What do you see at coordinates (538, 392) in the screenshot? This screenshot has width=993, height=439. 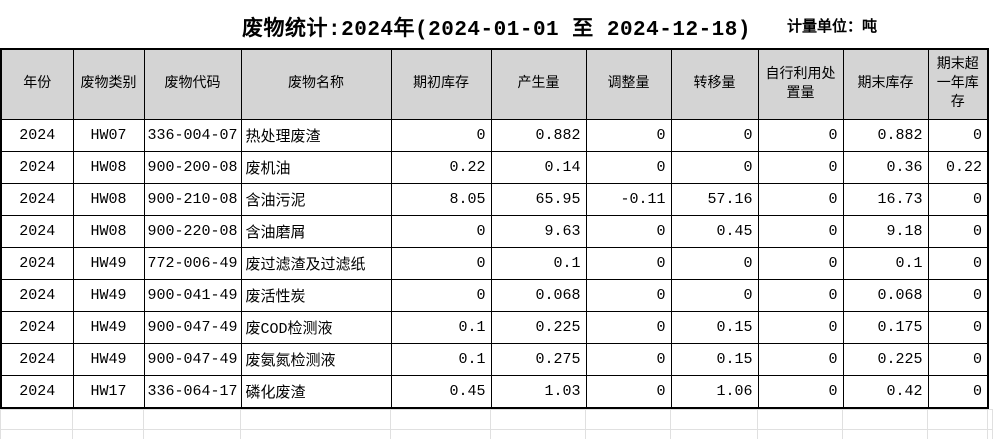 I see `cell-produced: 1.03` at bounding box center [538, 392].